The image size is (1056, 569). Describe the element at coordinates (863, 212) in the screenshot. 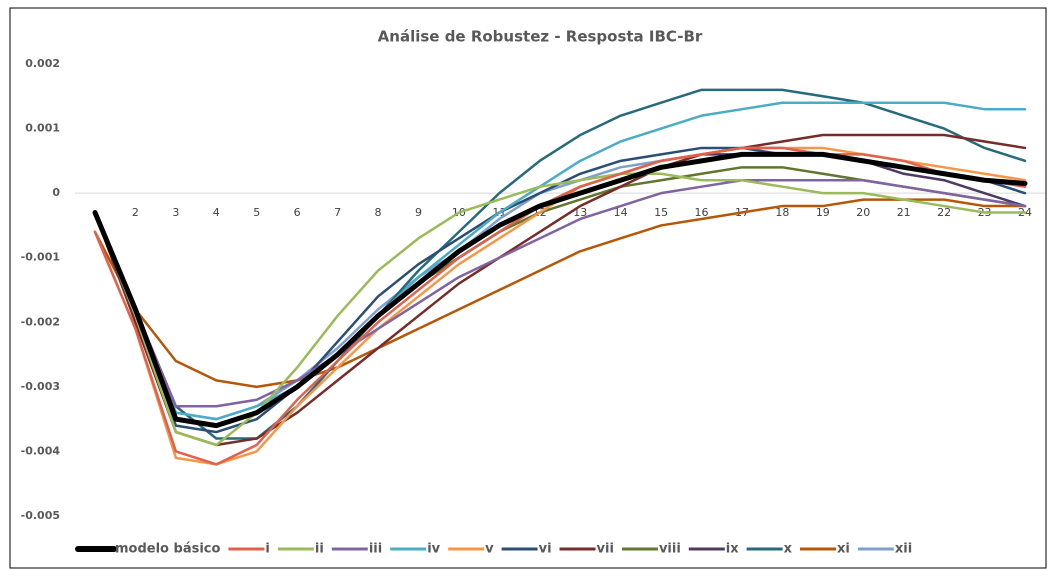

I see `x-tick-label: 20` at that location.